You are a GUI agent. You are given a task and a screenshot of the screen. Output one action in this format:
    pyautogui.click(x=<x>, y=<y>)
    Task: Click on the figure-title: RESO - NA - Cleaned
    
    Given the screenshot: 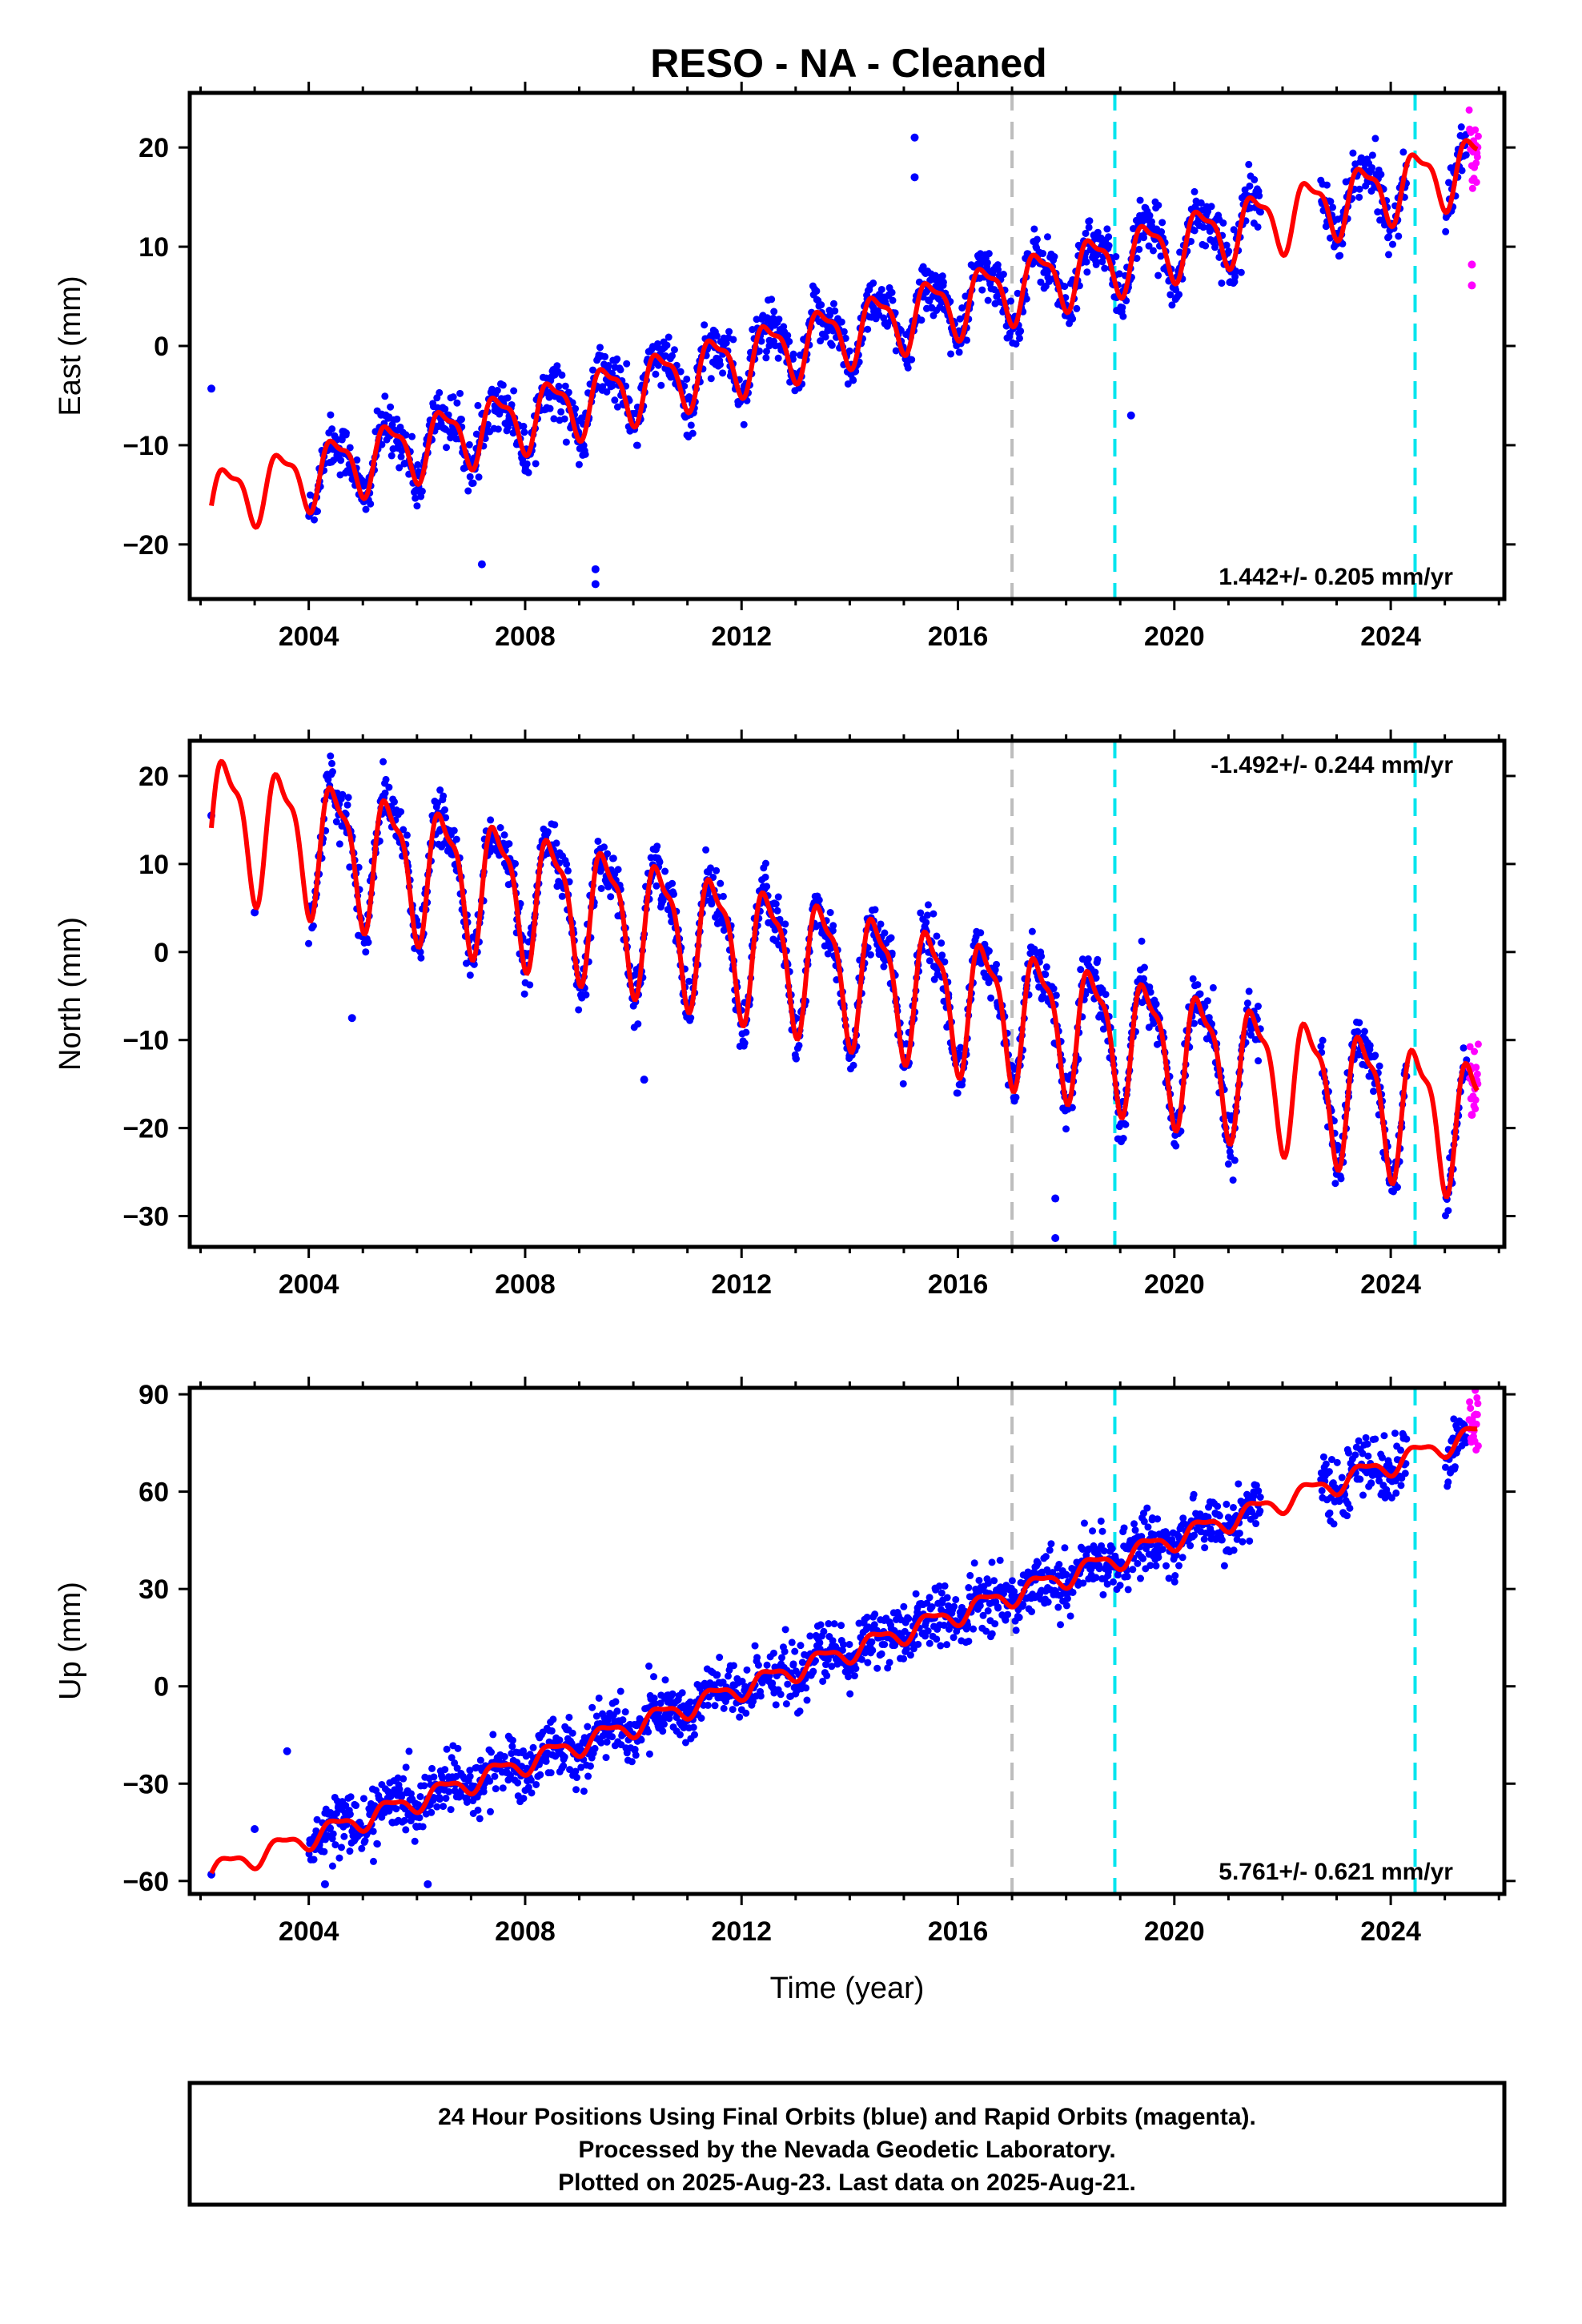 What is the action you would take?
    pyautogui.click(x=848, y=63)
    